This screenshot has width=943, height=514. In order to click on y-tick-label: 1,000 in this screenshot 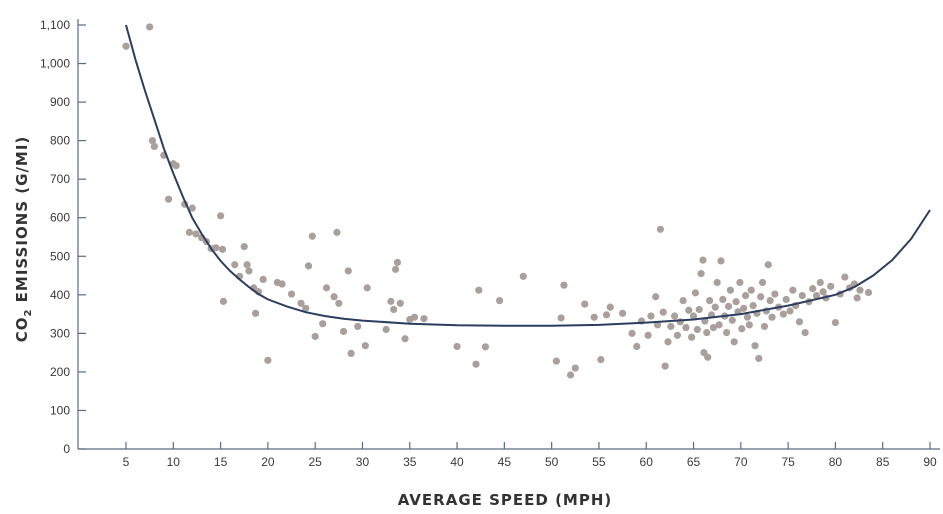, I will do `click(55, 64)`.